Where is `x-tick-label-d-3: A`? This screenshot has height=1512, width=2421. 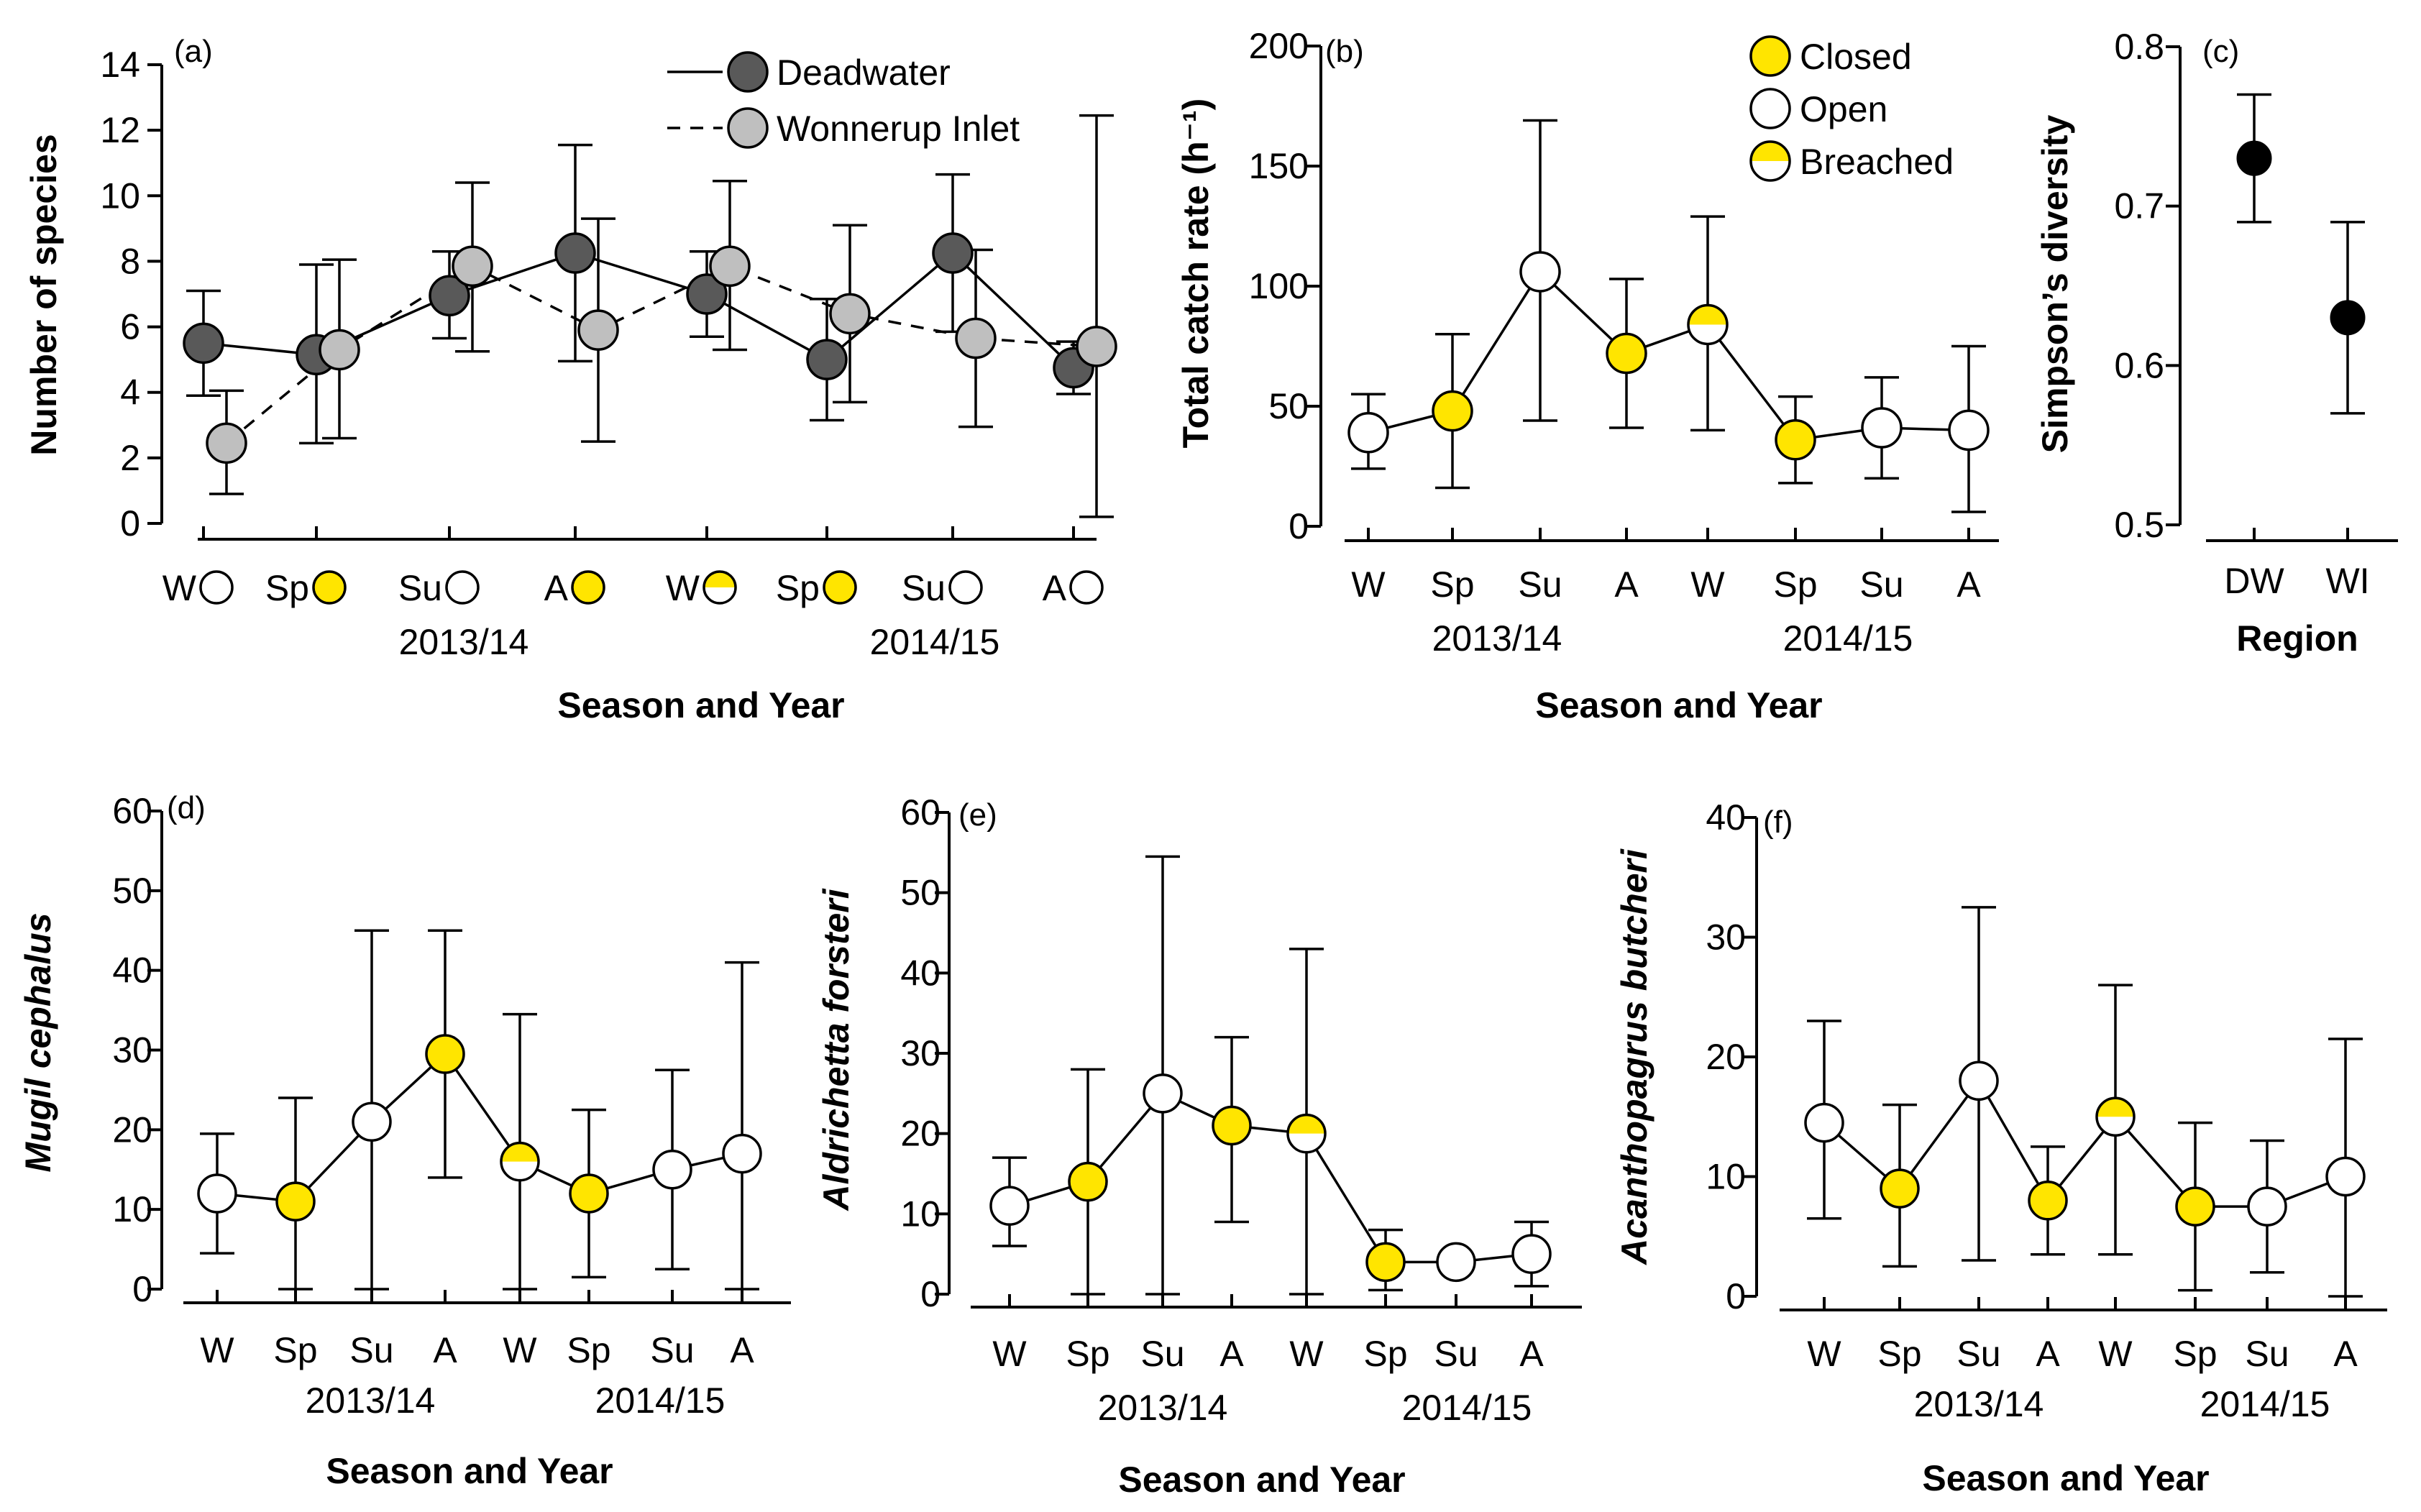 x-tick-label-d-3: A is located at coordinates (445, 1350).